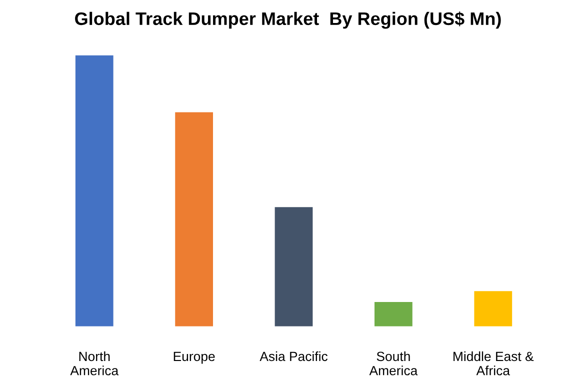 The width and height of the screenshot is (576, 384). Describe the element at coordinates (194, 358) in the screenshot. I see `x-tick-label: Europe` at that location.